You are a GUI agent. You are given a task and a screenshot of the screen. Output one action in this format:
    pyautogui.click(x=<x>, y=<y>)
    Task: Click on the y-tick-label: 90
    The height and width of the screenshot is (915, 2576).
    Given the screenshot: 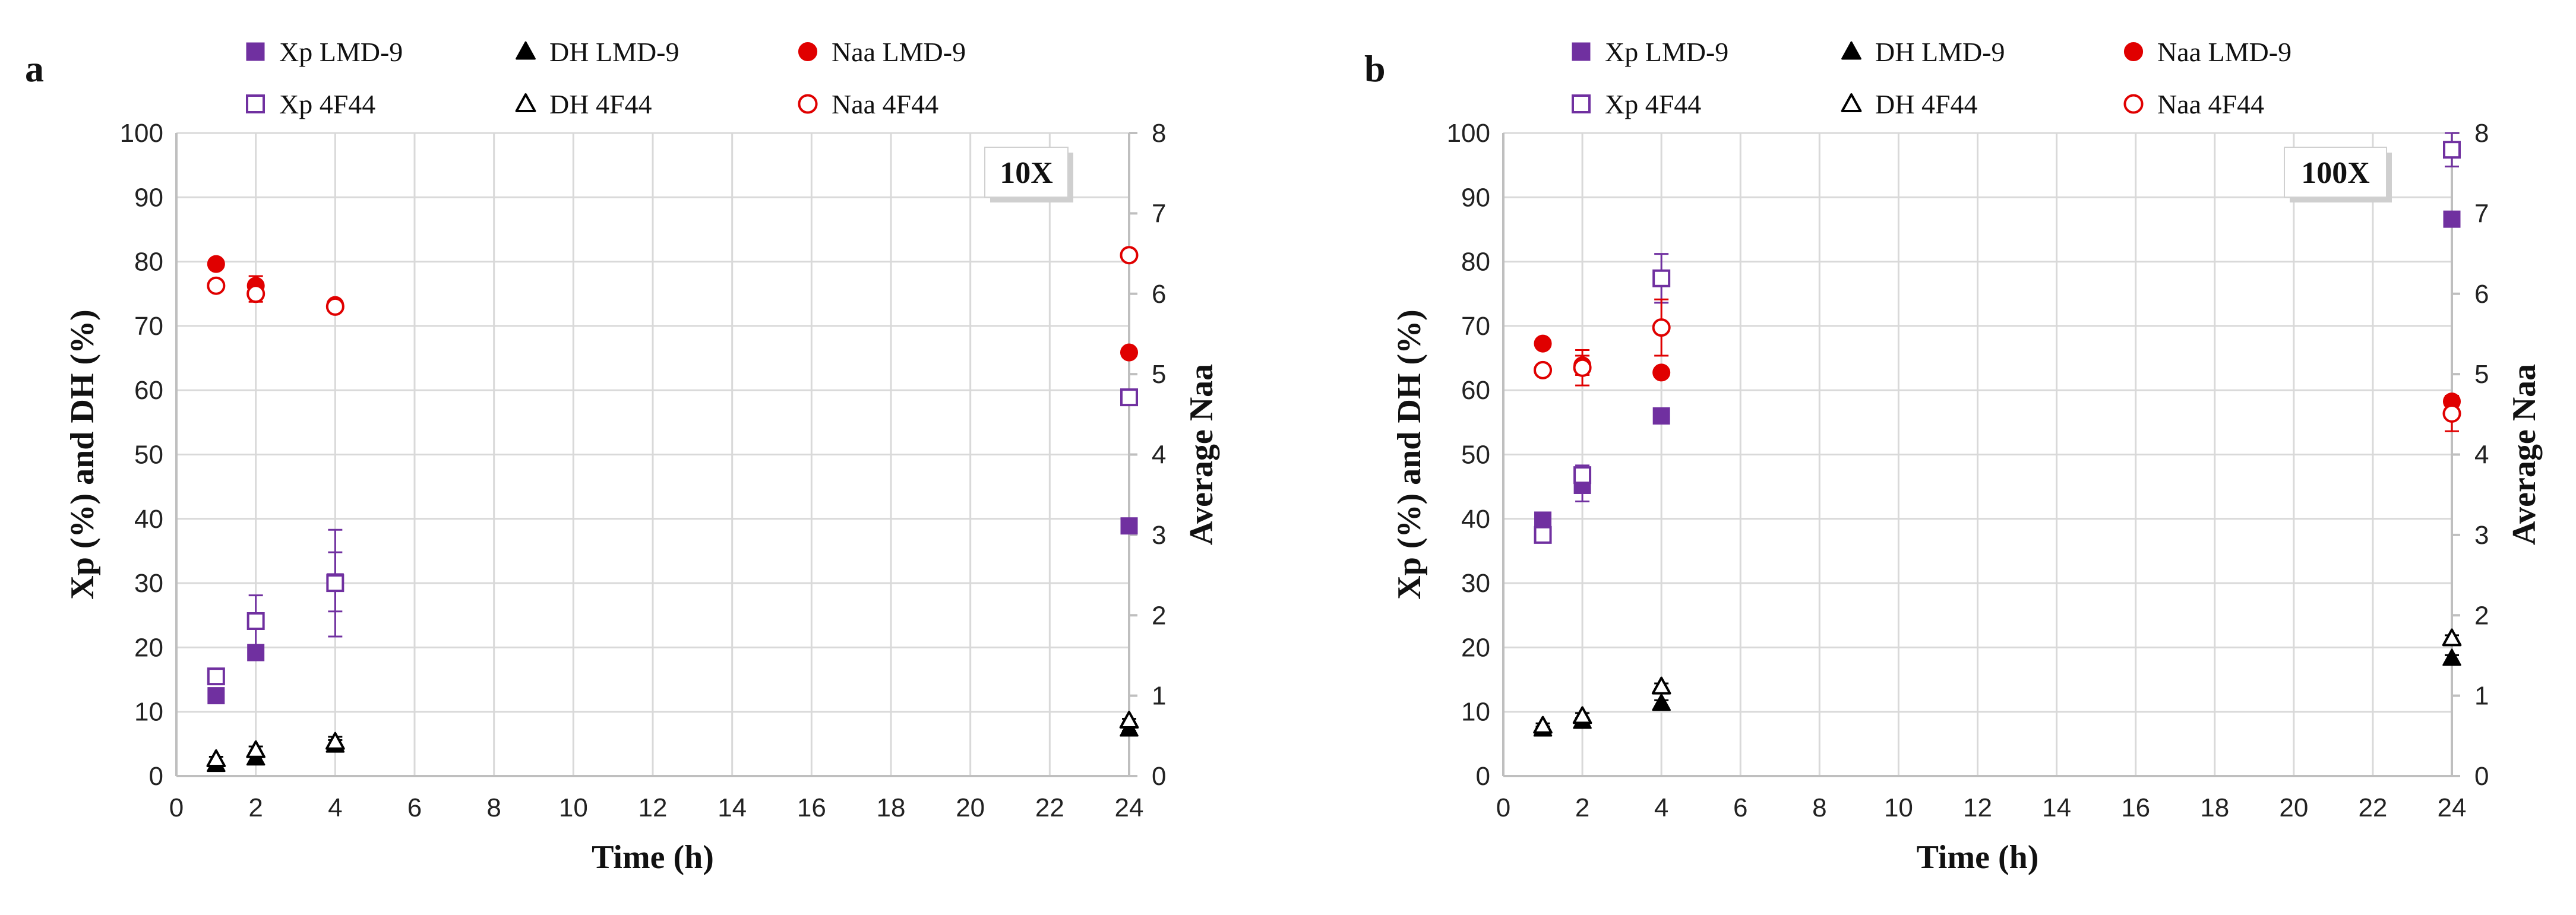 What is the action you would take?
    pyautogui.click(x=1475, y=197)
    